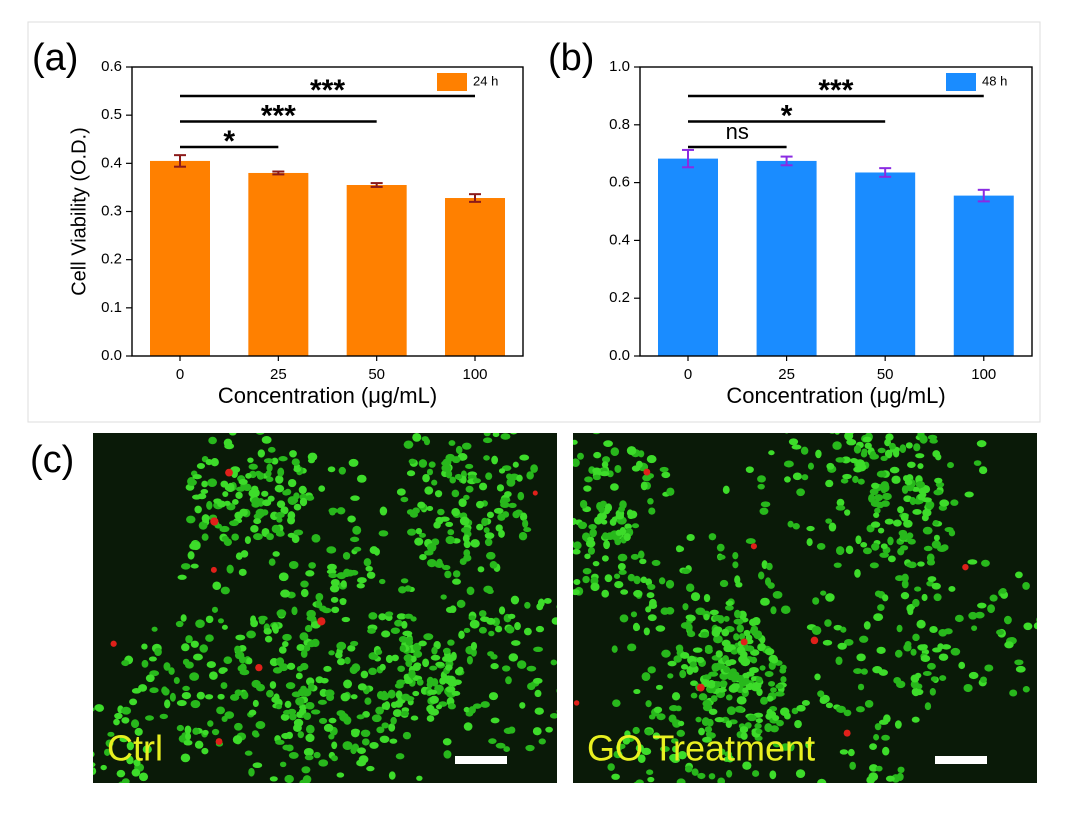 This screenshot has height=824, width=1080. What do you see at coordinates (452, 82) in the screenshot?
I see `legend-swatch` at bounding box center [452, 82].